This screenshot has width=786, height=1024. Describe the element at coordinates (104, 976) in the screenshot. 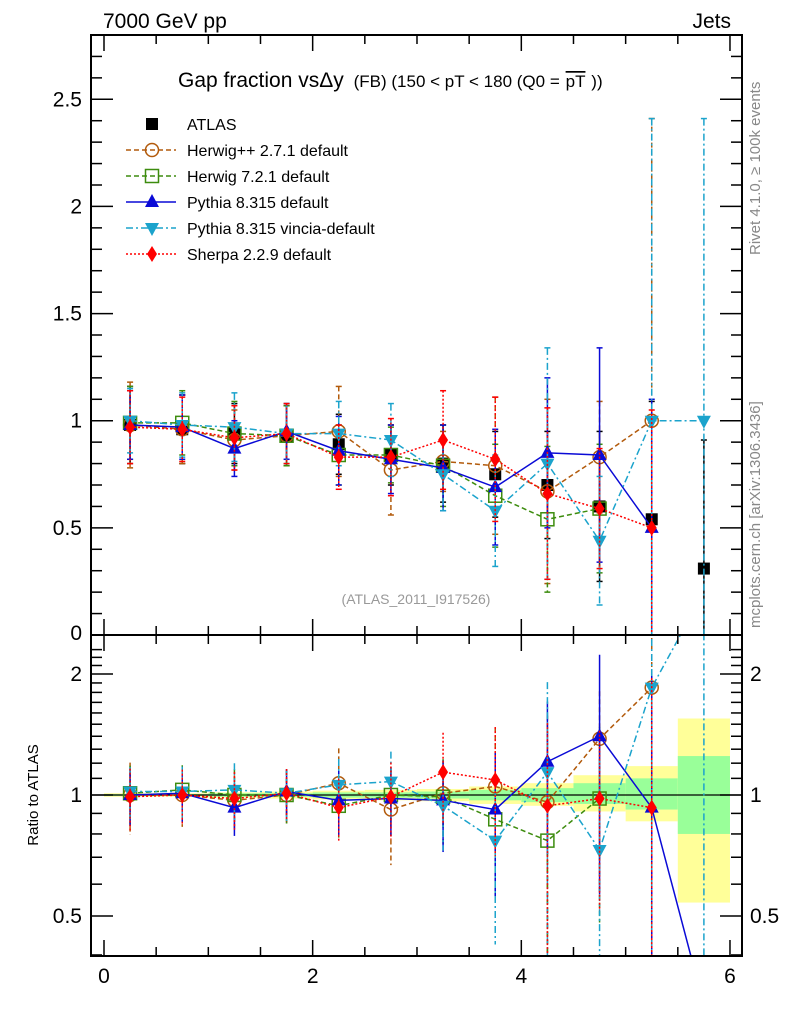

I see `x-tick-label: 0` at that location.